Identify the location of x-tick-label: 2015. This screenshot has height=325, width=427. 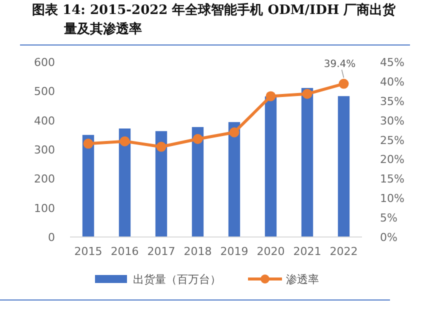
(88, 251).